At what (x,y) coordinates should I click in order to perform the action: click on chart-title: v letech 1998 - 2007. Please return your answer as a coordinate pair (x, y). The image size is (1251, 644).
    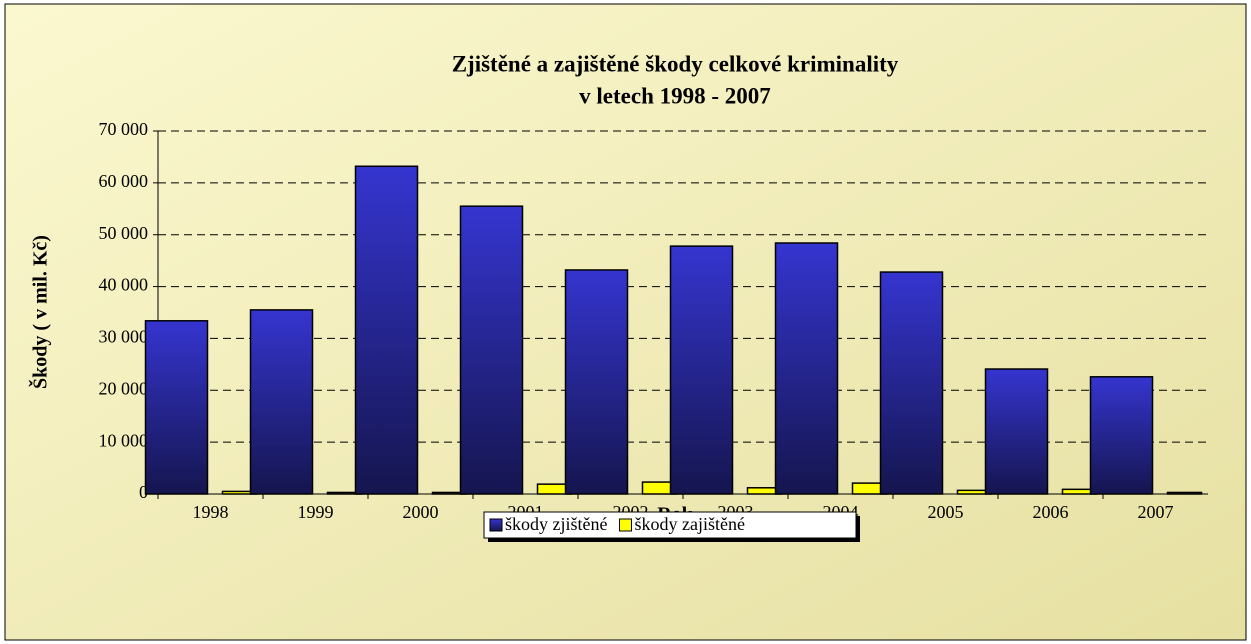
    Looking at the image, I should click on (675, 95).